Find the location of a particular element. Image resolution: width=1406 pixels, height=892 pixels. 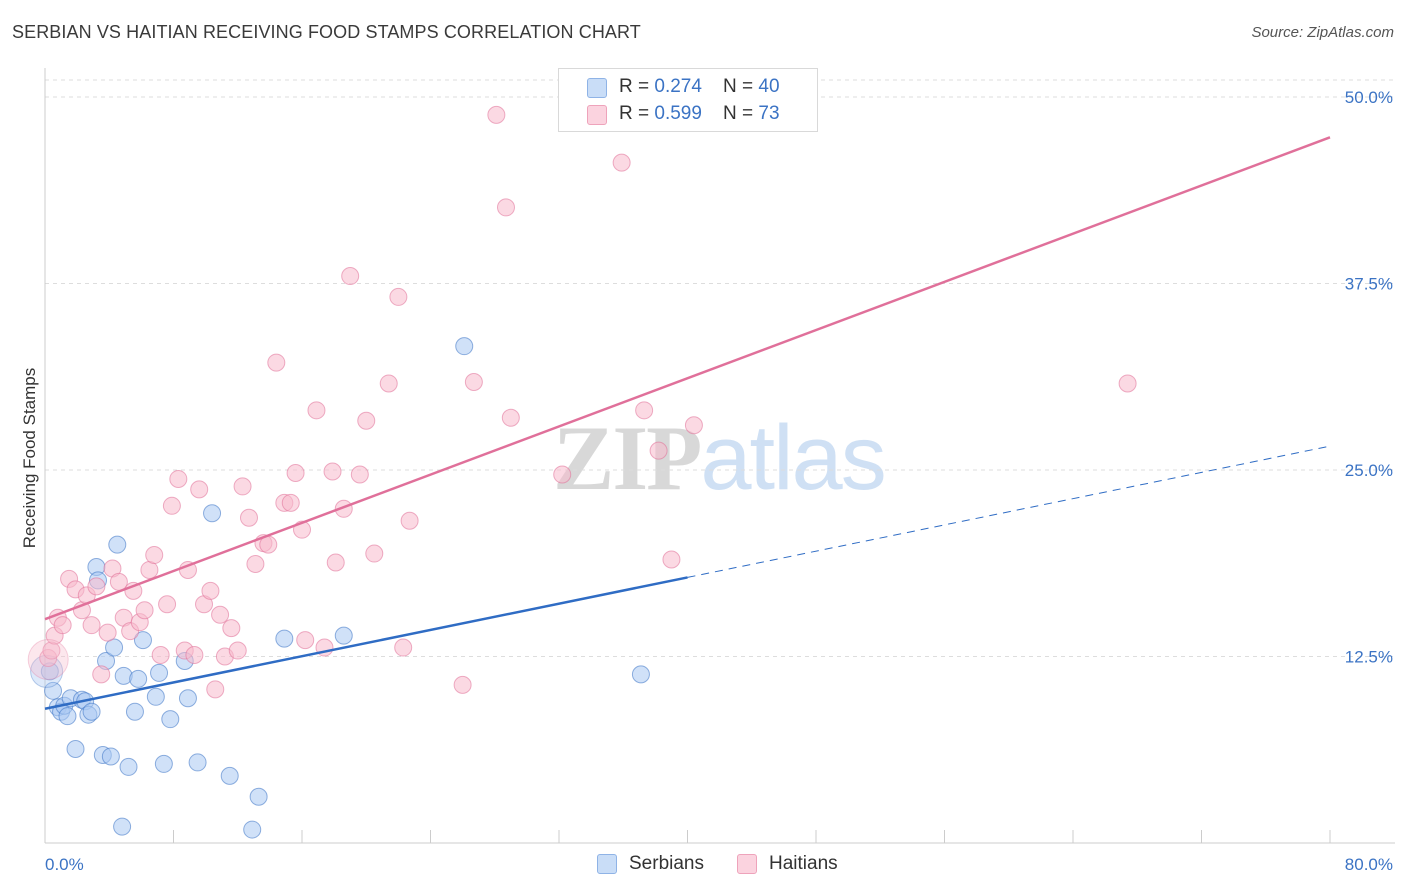

x-tick-label: 0.0% is located at coordinates (64, 864).